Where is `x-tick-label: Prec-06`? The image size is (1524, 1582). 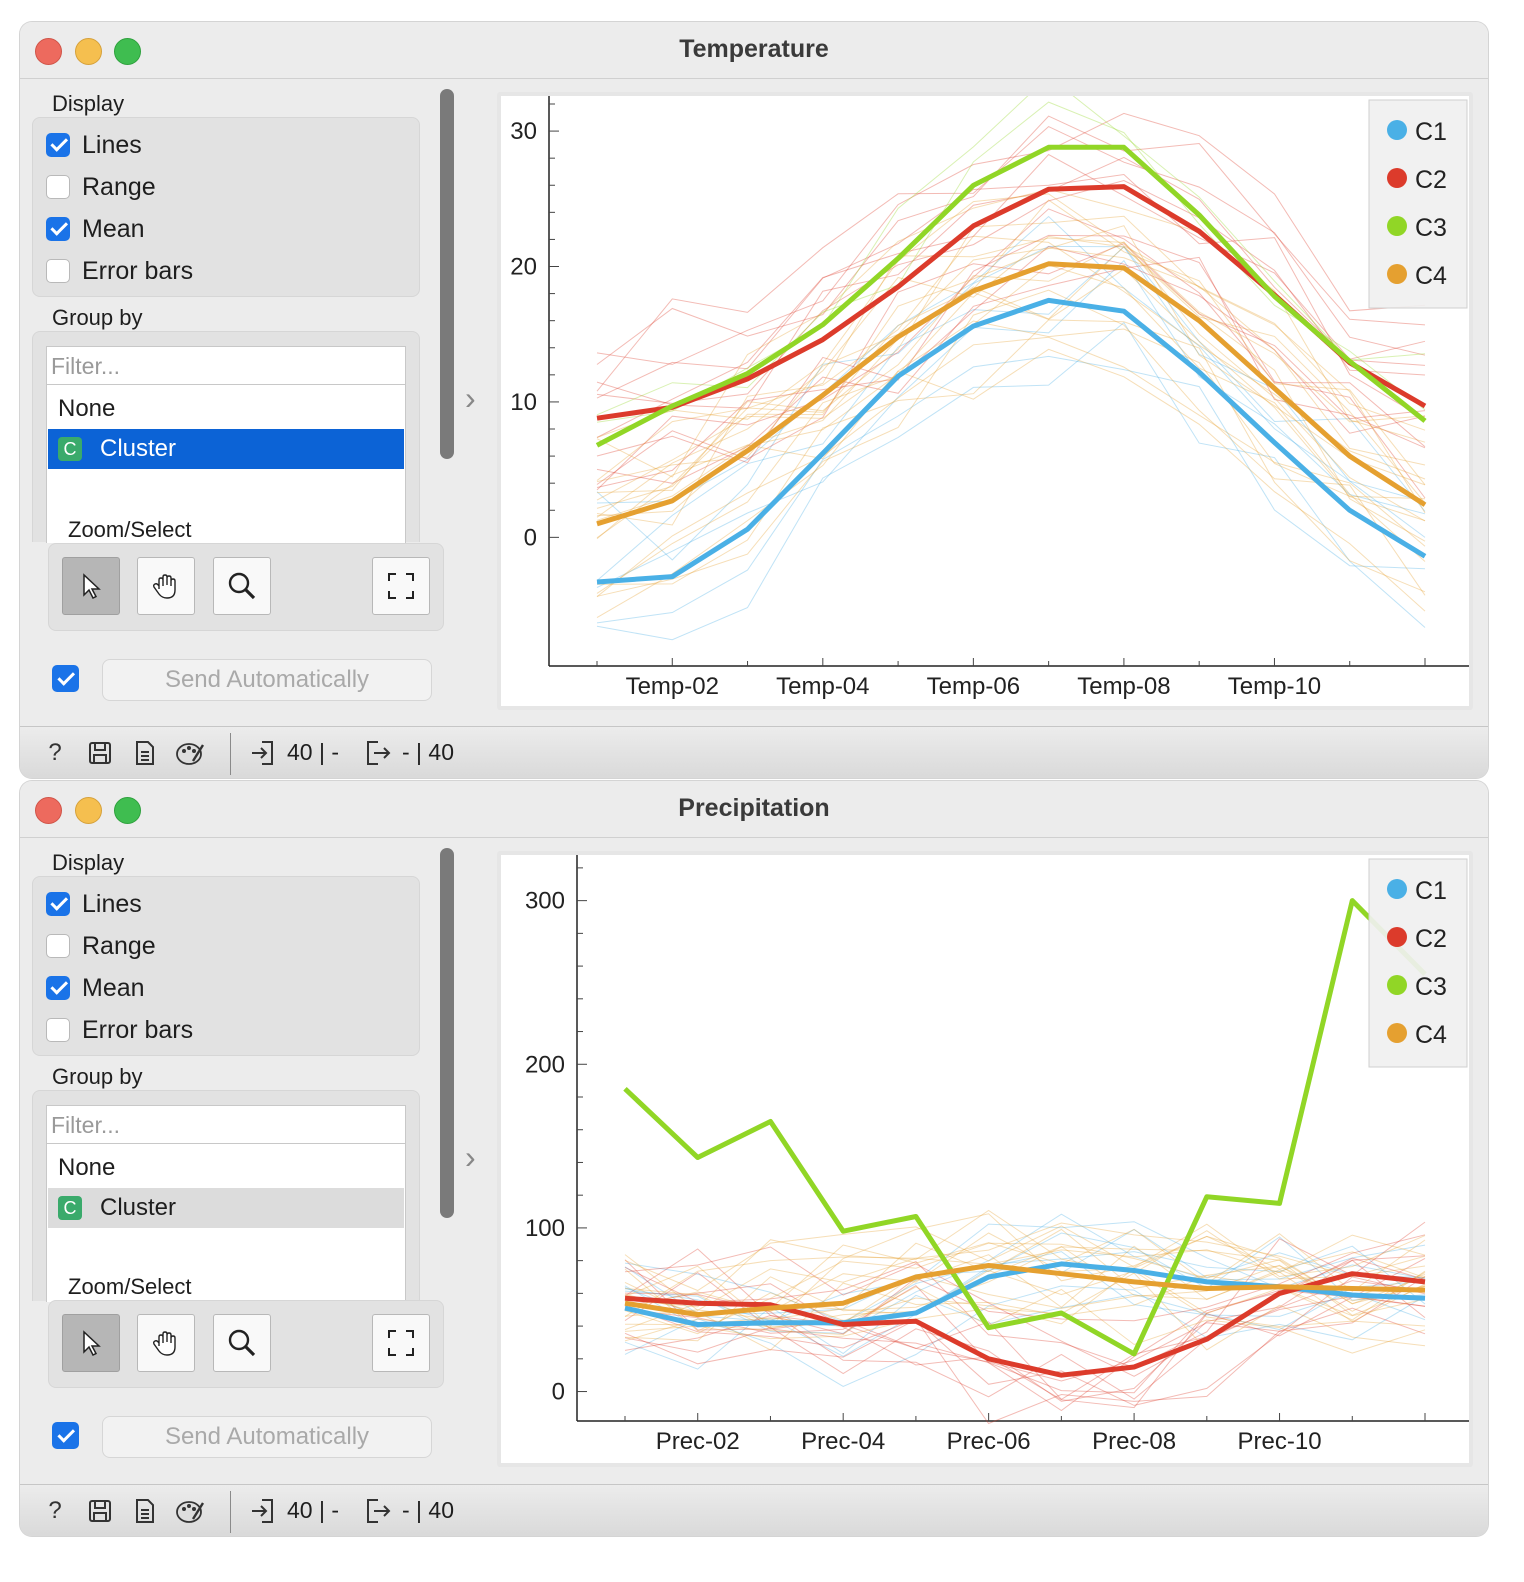 x-tick-label: Prec-06 is located at coordinates (989, 1441).